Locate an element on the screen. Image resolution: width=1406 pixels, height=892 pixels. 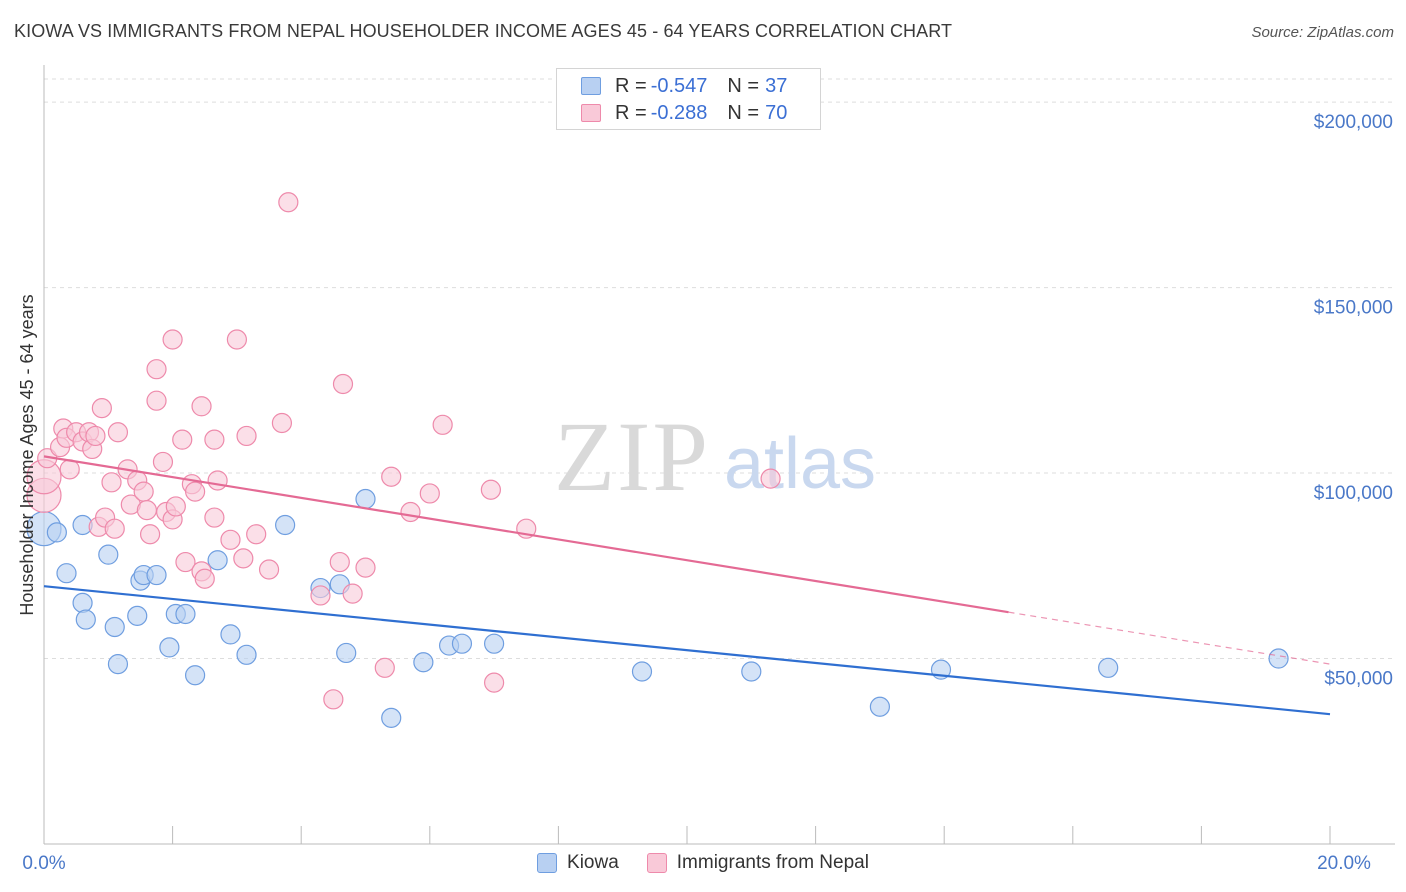
watermark: ZIP atlas is located at coordinates (715, 456).